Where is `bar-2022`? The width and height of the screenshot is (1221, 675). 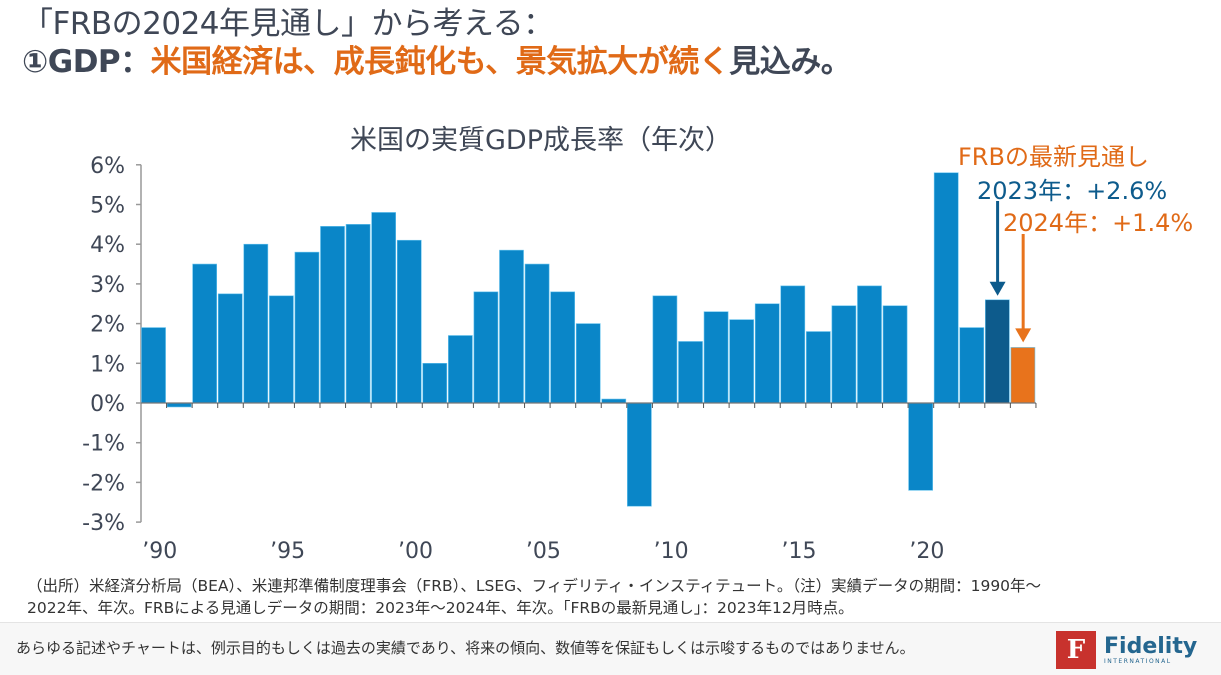
bar-2022 is located at coordinates (972, 365).